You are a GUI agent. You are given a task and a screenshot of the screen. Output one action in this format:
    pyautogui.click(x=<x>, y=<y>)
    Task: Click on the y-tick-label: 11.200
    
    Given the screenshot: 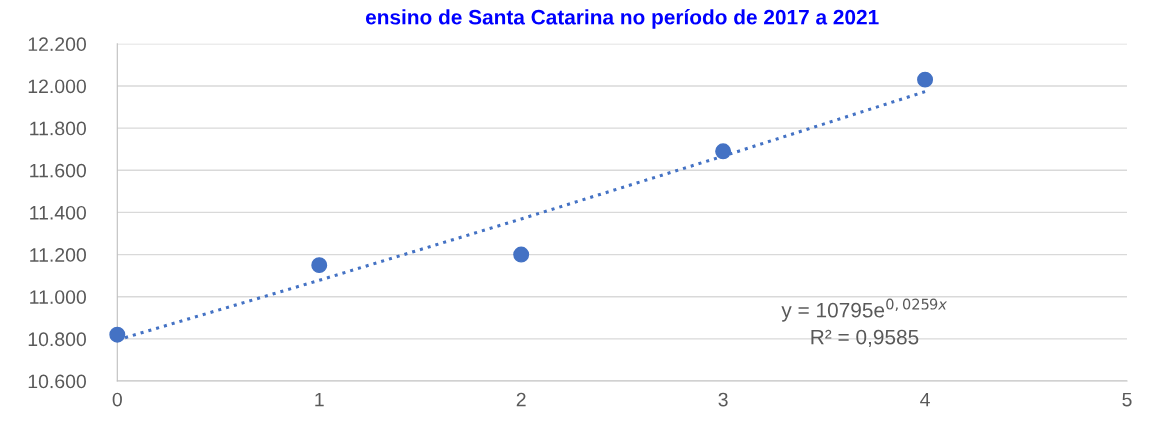 What is the action you would take?
    pyautogui.click(x=58, y=255)
    